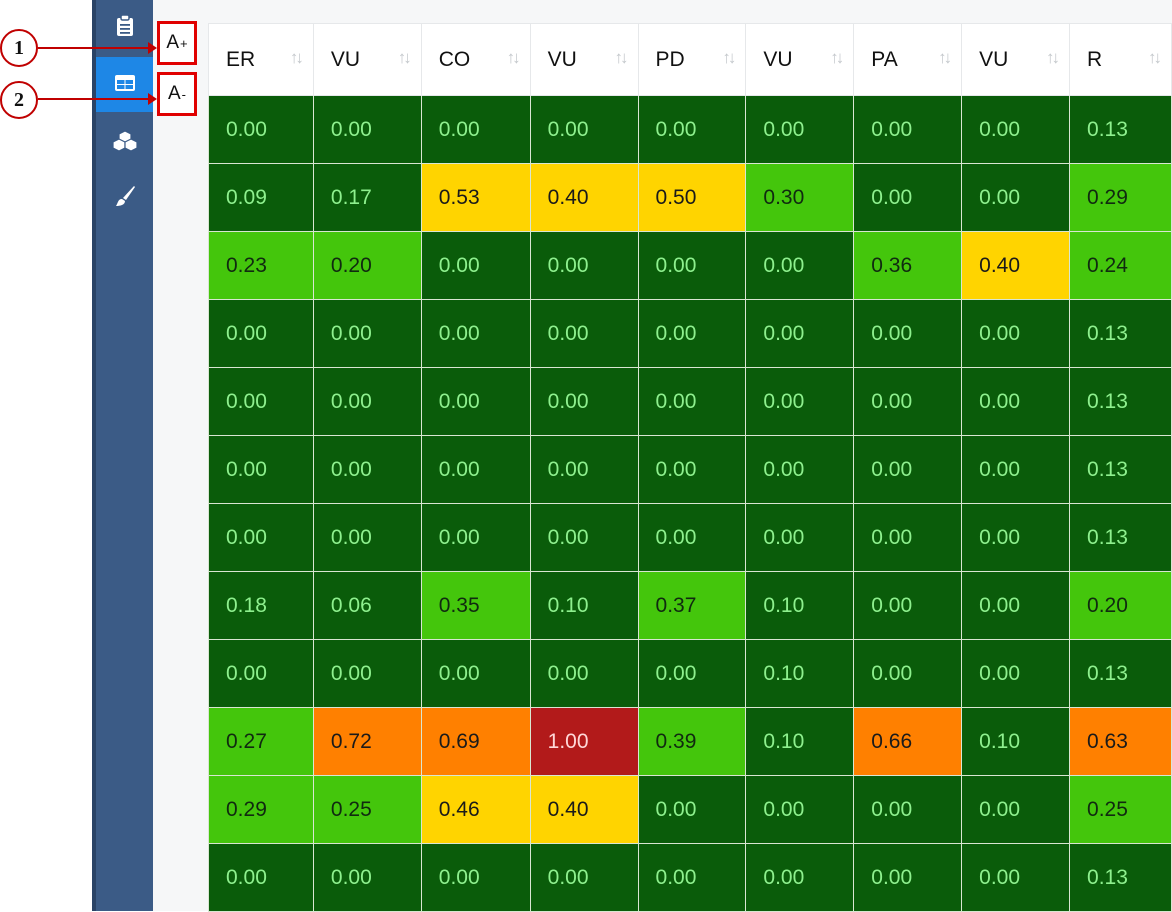 This screenshot has width=1172, height=912. What do you see at coordinates (690, 673) in the screenshot?
I see `table-row: 0.00 0.00 0.00 0.00 0.00 0.10 0.00 0.00 0.13` at bounding box center [690, 673].